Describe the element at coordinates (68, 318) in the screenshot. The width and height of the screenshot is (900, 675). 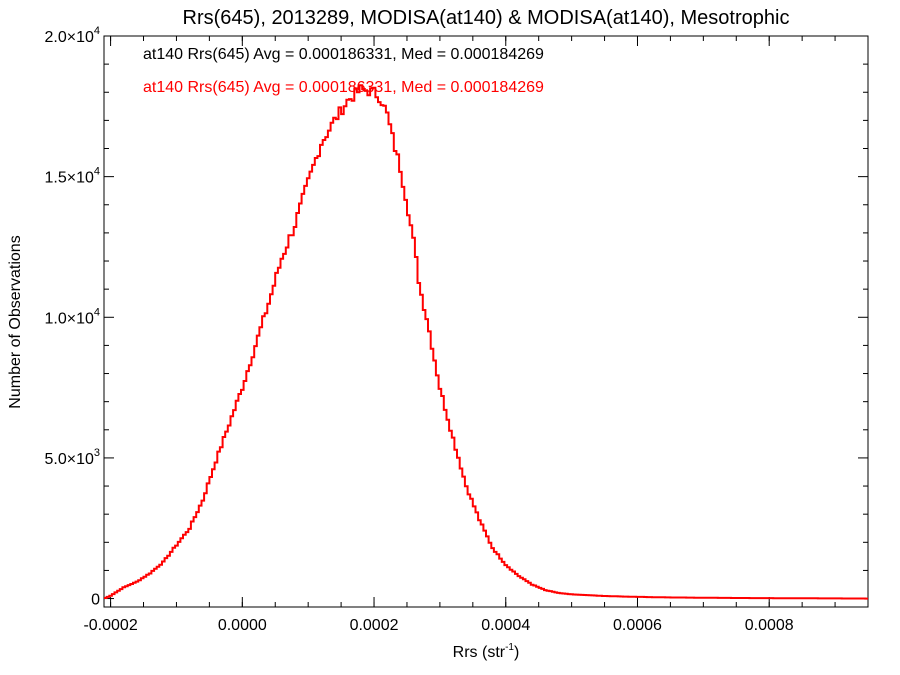
I see `y-tick-mantissa: 1.0×10` at that location.